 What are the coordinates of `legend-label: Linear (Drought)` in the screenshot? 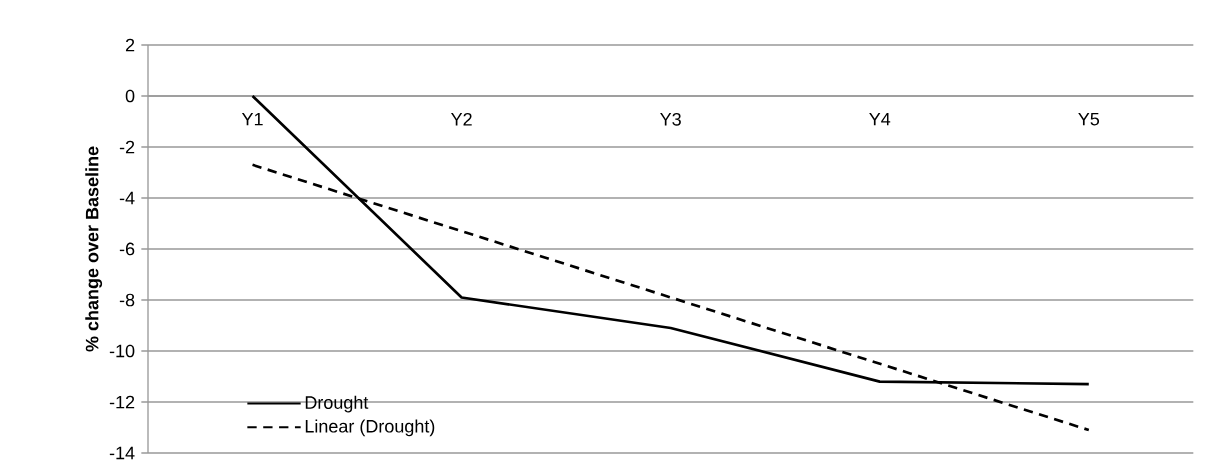 It's located at (370, 428).